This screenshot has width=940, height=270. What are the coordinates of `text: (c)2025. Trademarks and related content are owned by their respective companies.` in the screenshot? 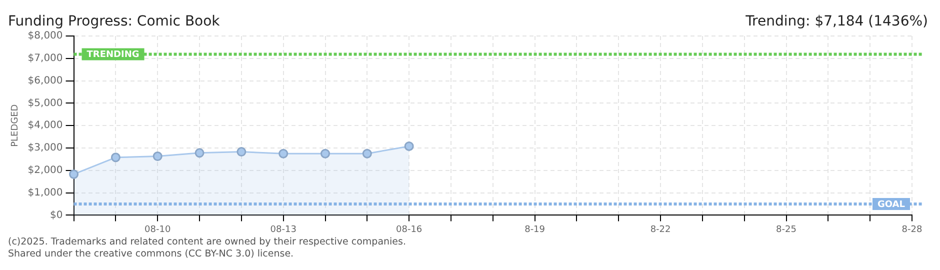 It's located at (207, 242).